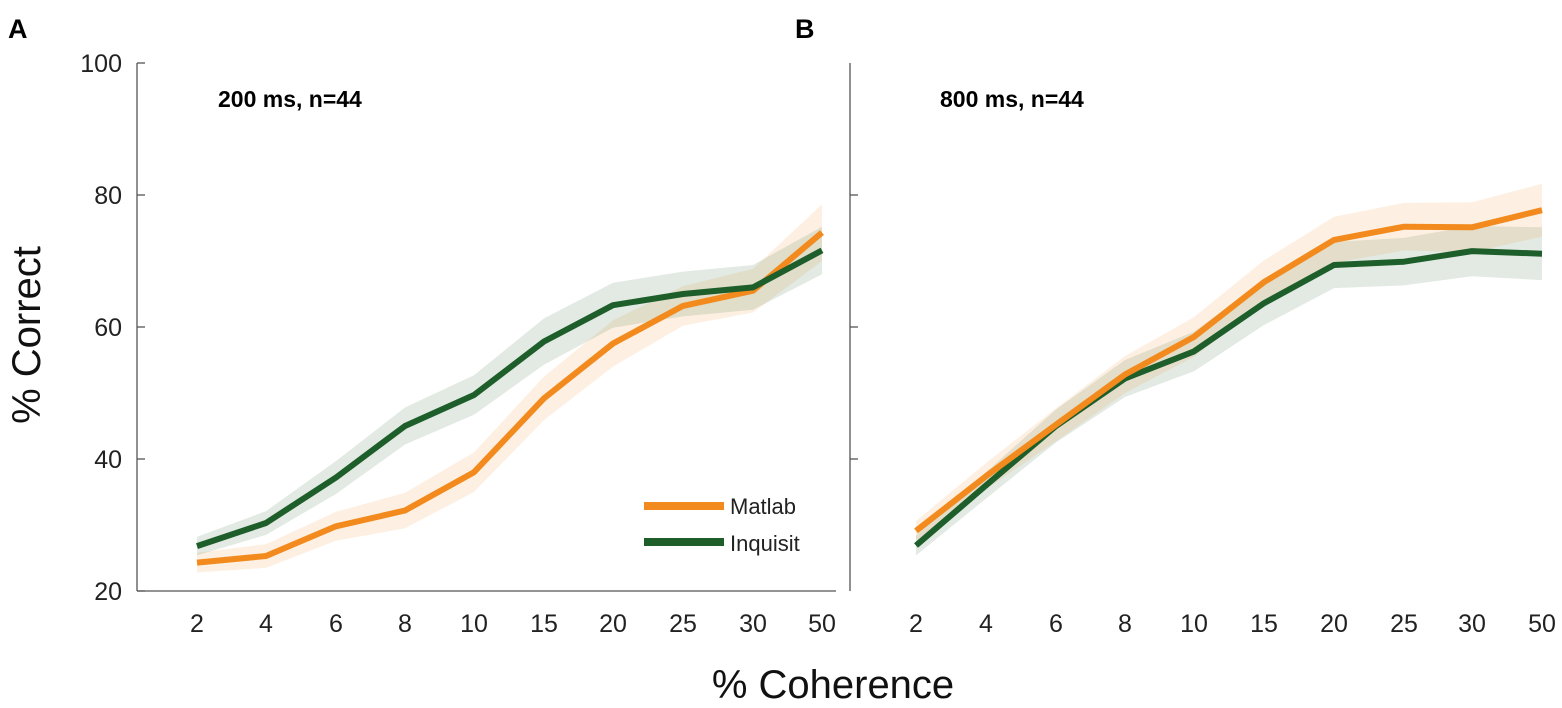 The image size is (1562, 708). What do you see at coordinates (765, 543) in the screenshot?
I see `legend-label-inquisit: Inquisit` at bounding box center [765, 543].